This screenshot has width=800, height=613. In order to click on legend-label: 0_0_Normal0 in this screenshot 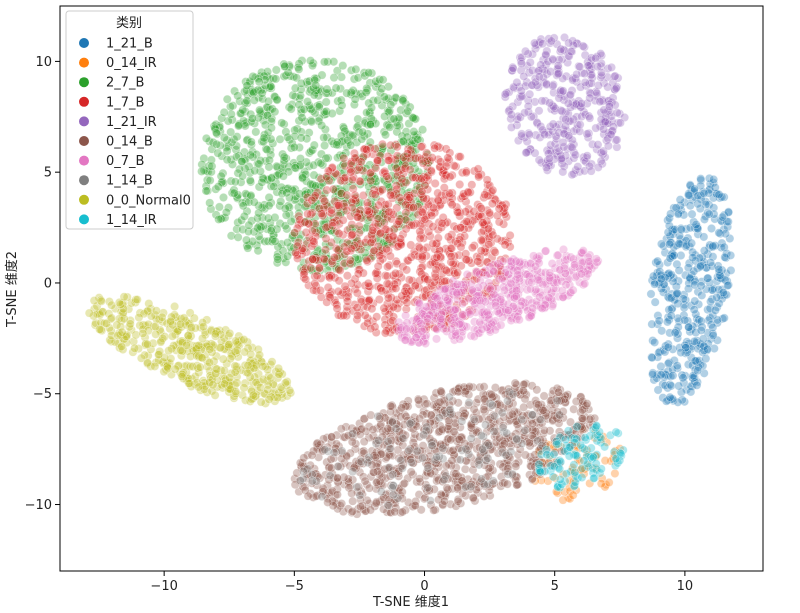, I will do `click(148, 200)`.